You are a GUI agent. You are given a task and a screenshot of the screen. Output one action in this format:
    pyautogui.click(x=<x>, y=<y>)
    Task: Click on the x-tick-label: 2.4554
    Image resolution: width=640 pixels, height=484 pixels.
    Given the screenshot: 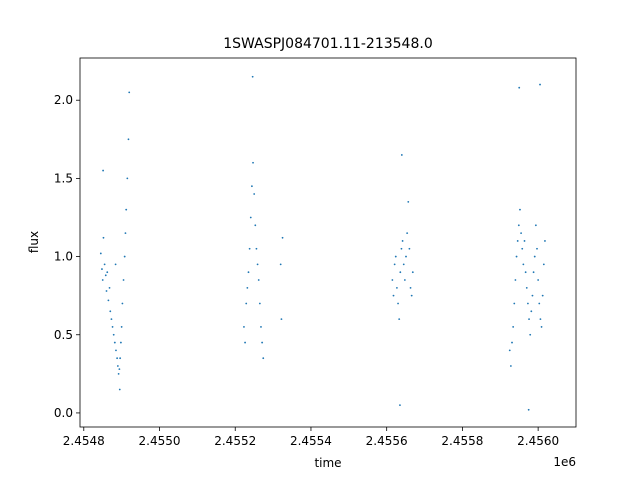 What is the action you would take?
    pyautogui.click(x=311, y=441)
    